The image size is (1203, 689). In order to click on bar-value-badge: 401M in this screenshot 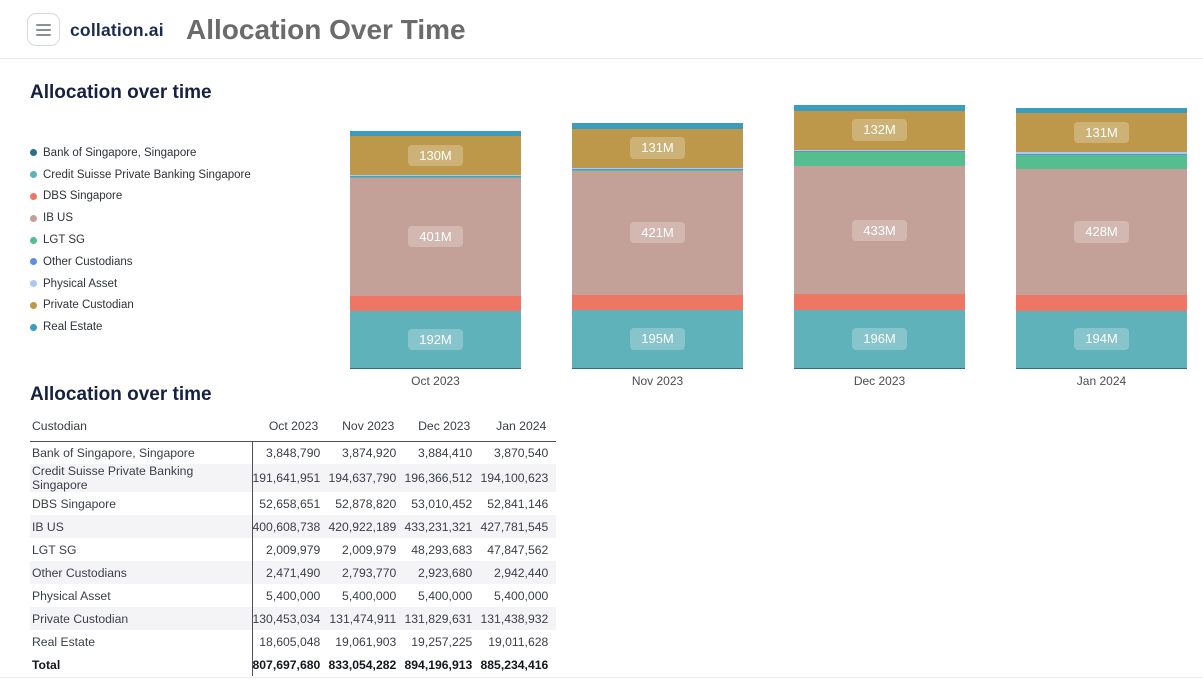, I will do `click(435, 236)`.